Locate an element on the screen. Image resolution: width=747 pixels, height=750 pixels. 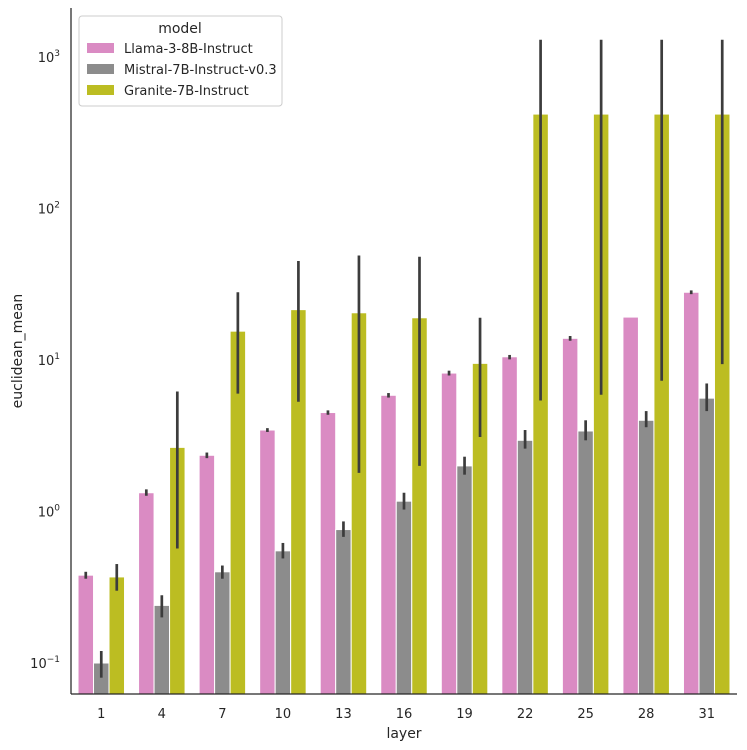
x-tick-label: 13 is located at coordinates (343, 714).